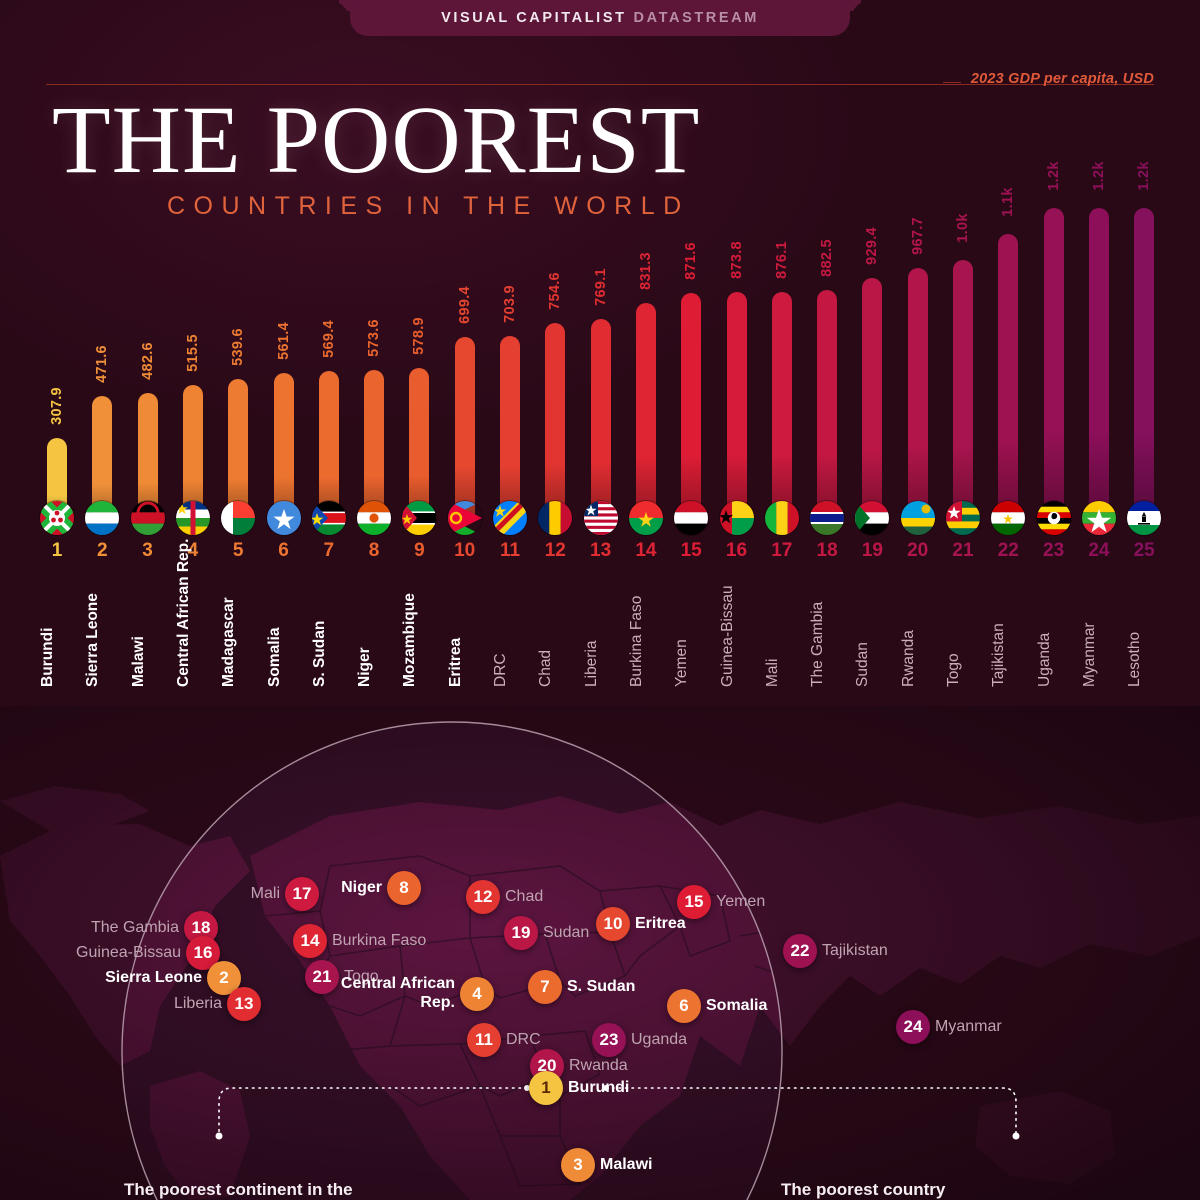 The height and width of the screenshot is (1200, 1200). What do you see at coordinates (546, 668) in the screenshot?
I see `country-label: Chad` at bounding box center [546, 668].